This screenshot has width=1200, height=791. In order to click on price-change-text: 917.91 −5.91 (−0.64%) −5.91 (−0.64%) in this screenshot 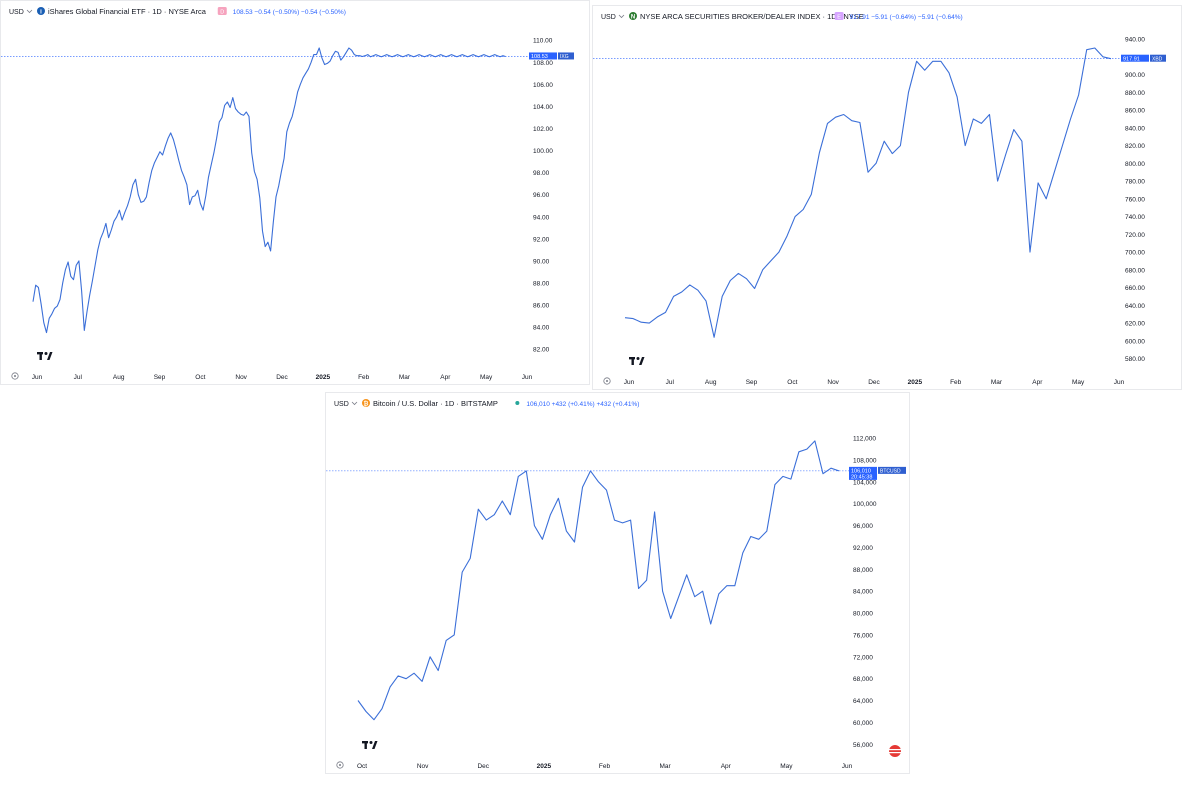, I will do `click(906, 17)`.